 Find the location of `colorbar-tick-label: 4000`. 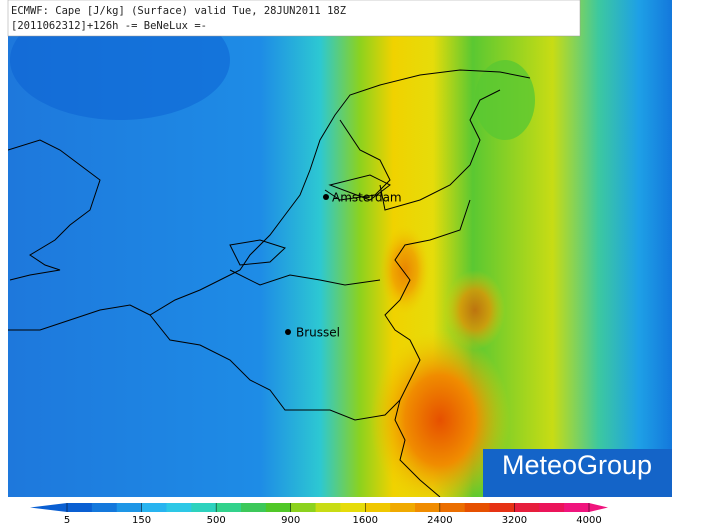

colorbar-tick-label: 4000 is located at coordinates (588, 520).